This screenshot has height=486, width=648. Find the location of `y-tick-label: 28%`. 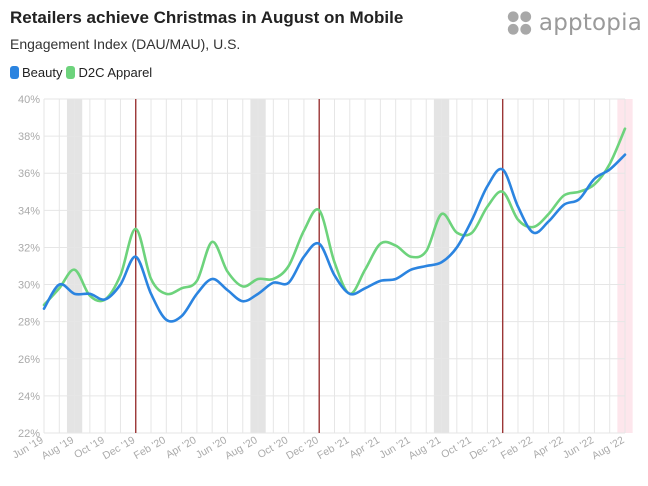

y-tick-label: 28% is located at coordinates (29, 323).